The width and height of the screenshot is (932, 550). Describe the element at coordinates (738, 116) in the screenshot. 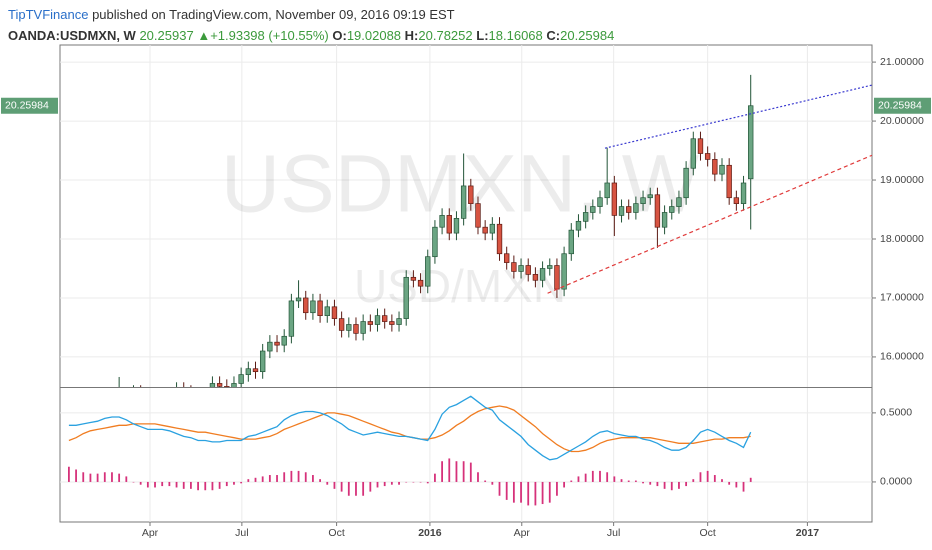

I see `trend-line` at that location.